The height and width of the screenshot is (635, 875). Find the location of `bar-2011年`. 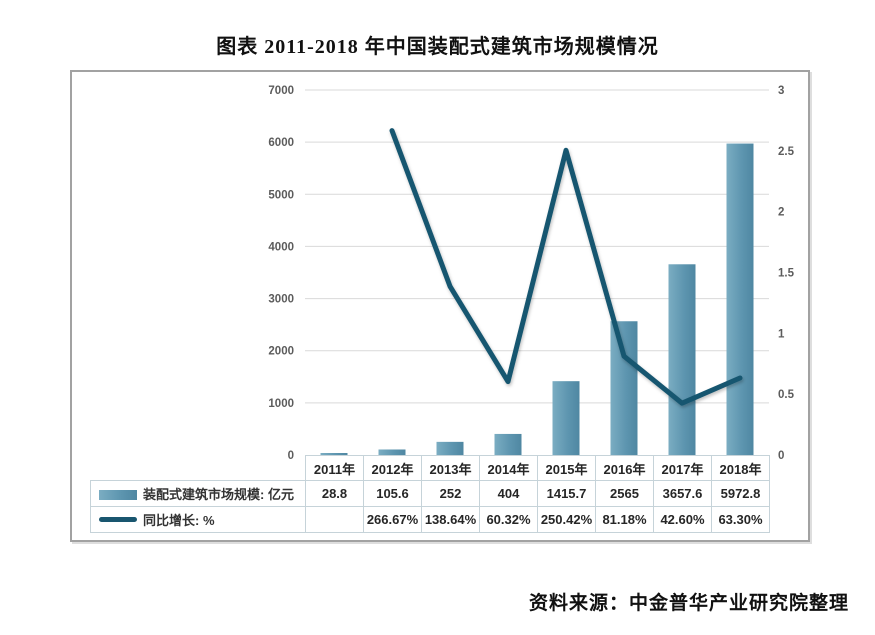

bar-2011年 is located at coordinates (334, 454).